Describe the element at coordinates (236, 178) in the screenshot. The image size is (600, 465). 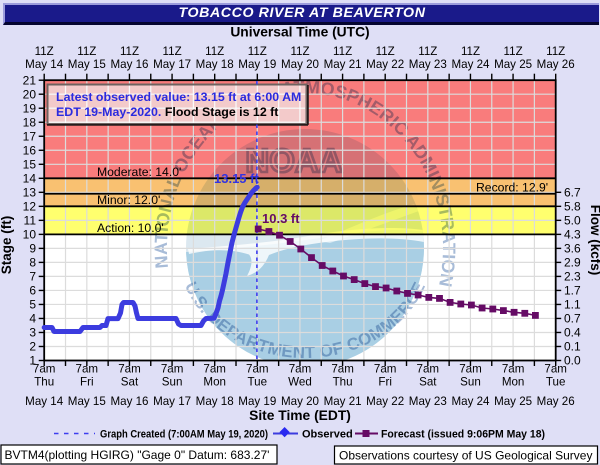
I see `svg-text: 13.15 ft` at that location.